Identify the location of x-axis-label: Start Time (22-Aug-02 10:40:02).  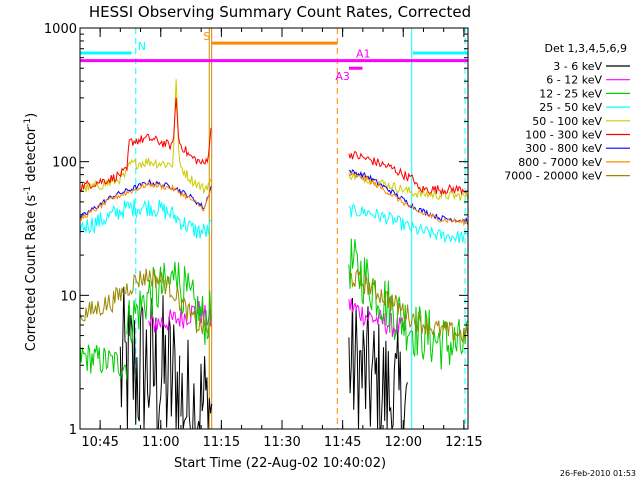
(280, 463).